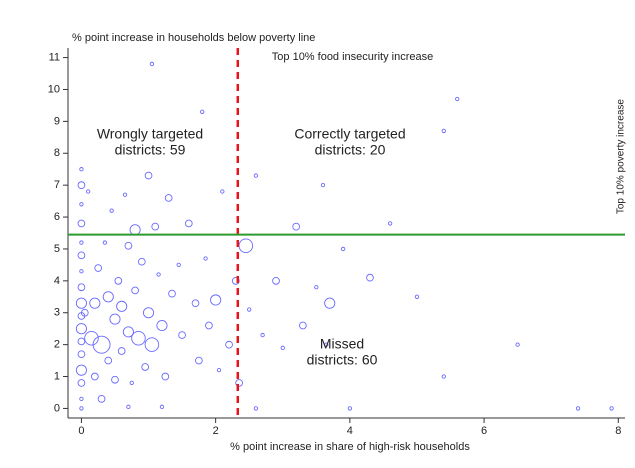  Describe the element at coordinates (150, 150) in the screenshot. I see `annotation: districts: 59` at that location.